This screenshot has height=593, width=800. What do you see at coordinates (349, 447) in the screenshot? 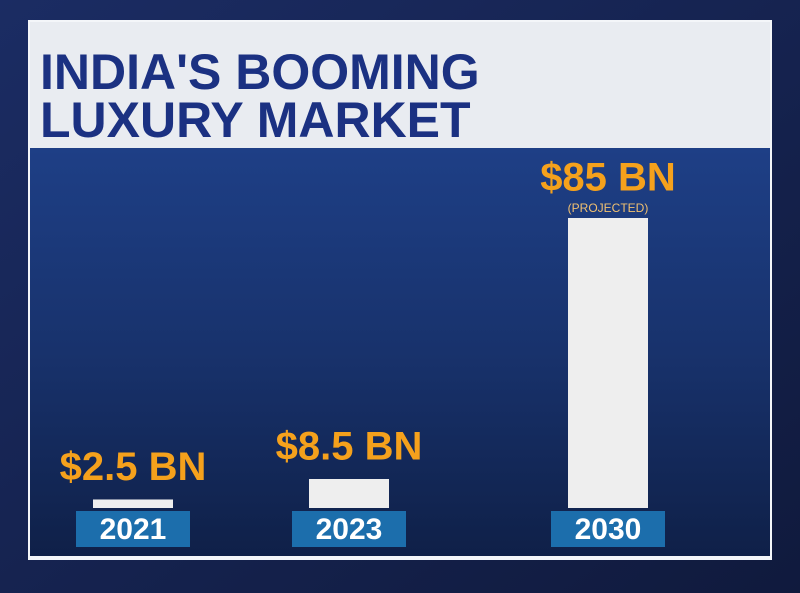
I see `value-label: $8.5 BN` at bounding box center [349, 447].